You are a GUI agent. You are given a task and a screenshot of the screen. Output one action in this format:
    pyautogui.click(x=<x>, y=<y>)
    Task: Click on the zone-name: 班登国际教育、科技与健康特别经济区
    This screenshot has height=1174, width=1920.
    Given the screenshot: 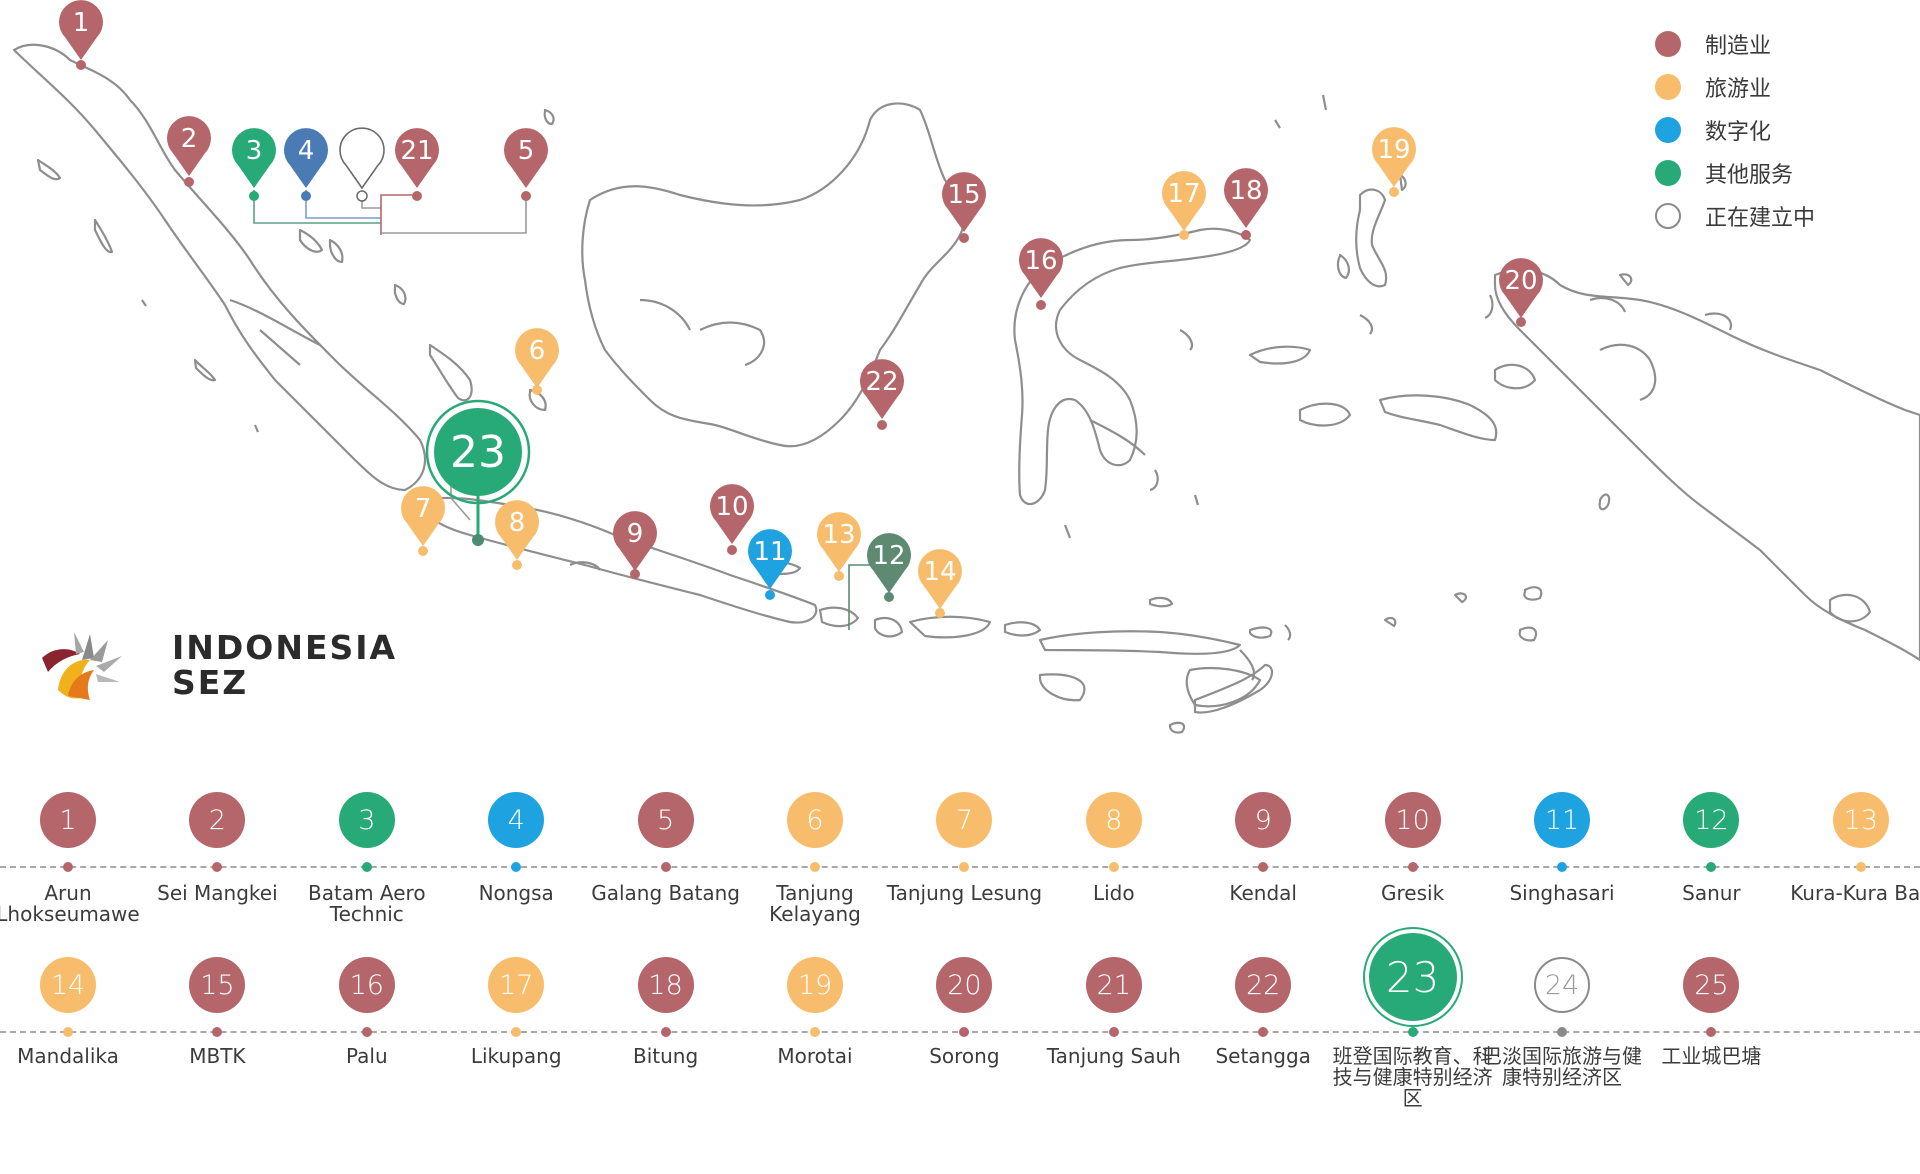 What is the action you would take?
    pyautogui.click(x=1412, y=1077)
    